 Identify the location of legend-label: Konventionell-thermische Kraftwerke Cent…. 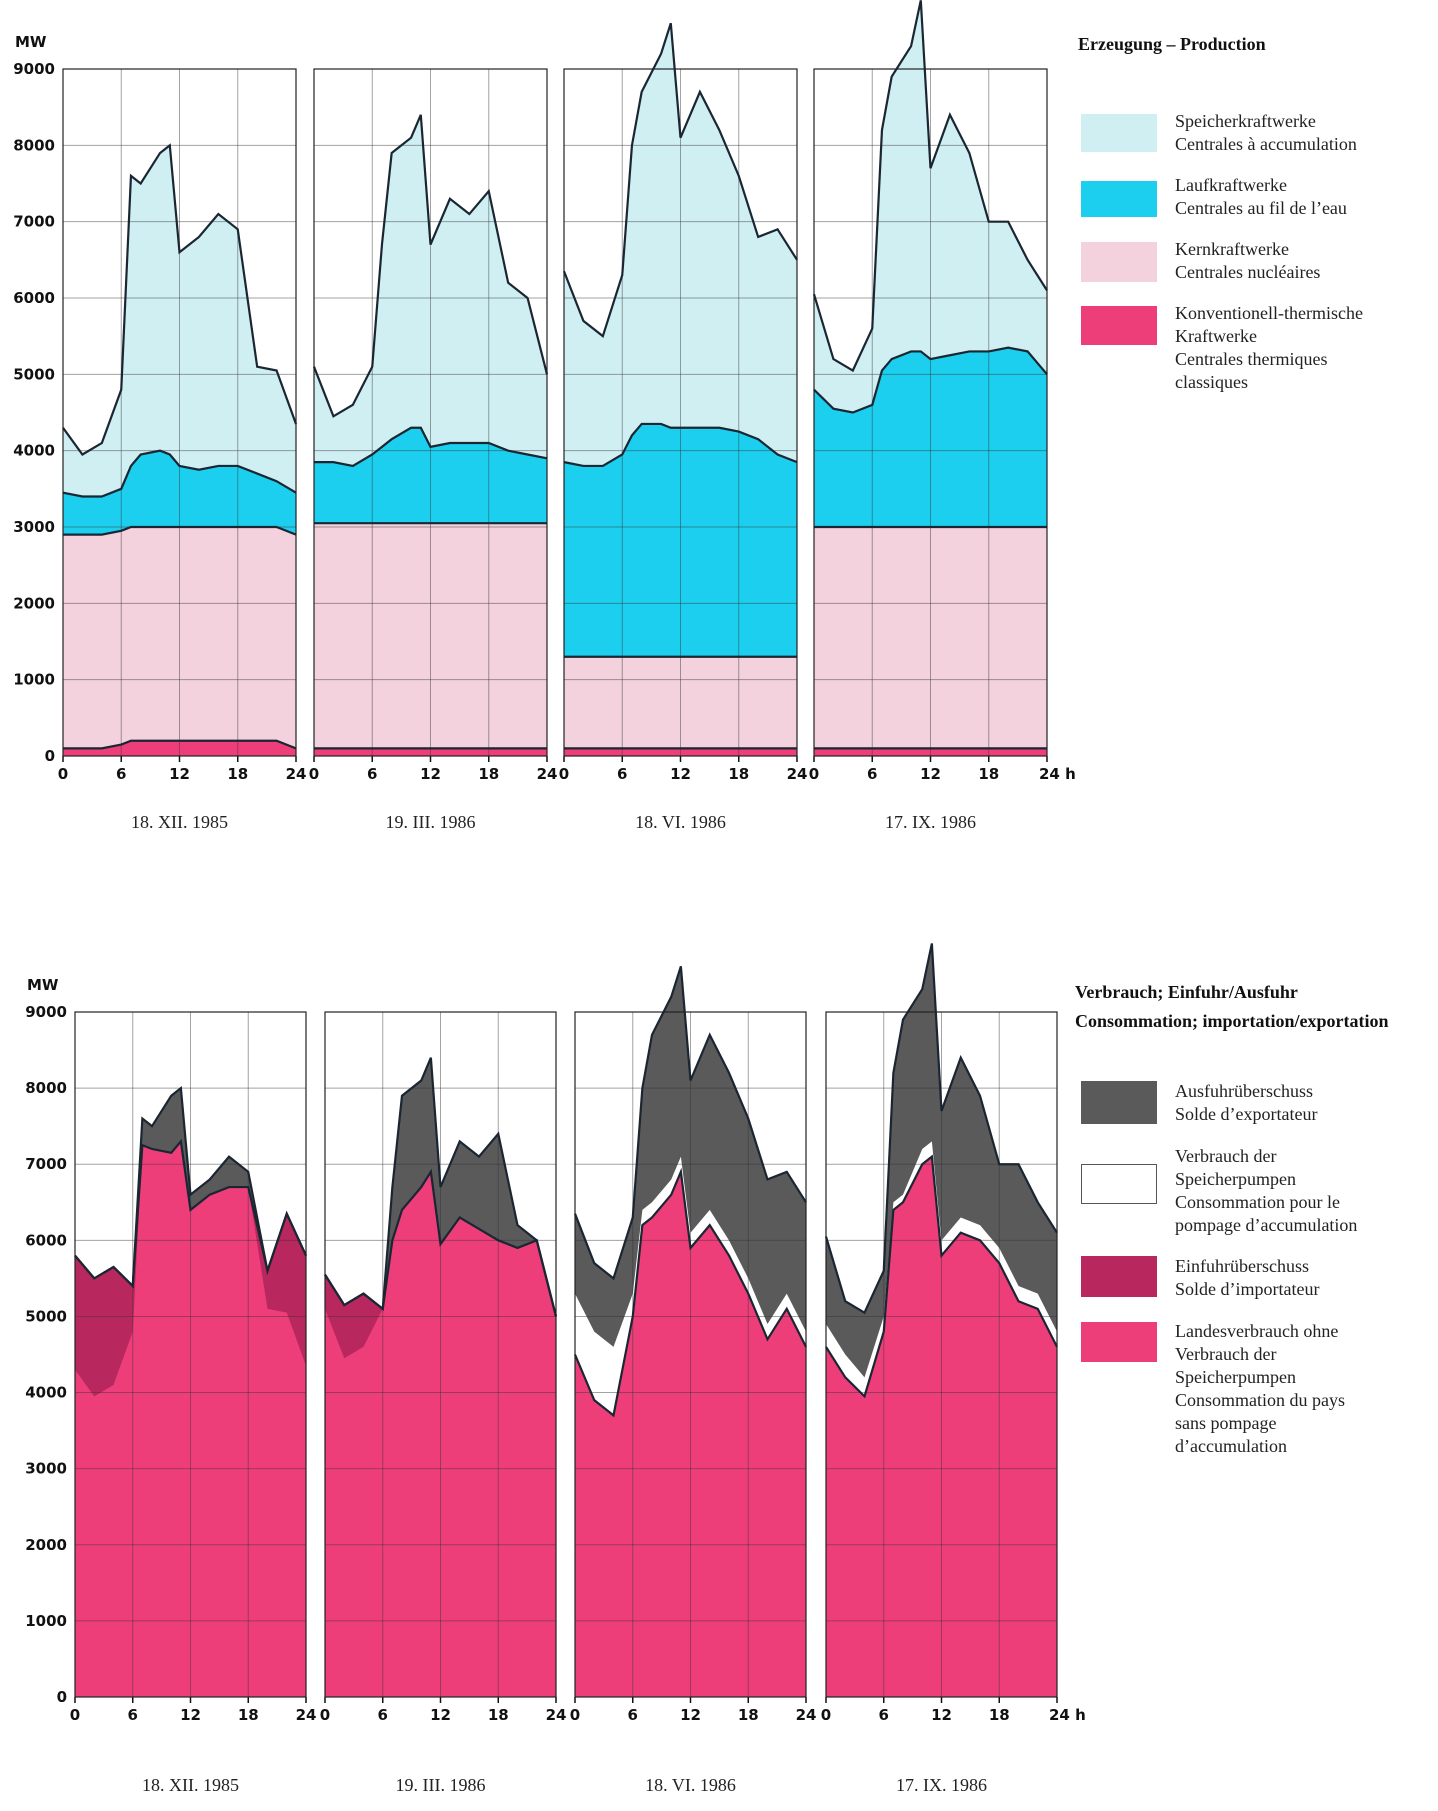
(1269, 347).